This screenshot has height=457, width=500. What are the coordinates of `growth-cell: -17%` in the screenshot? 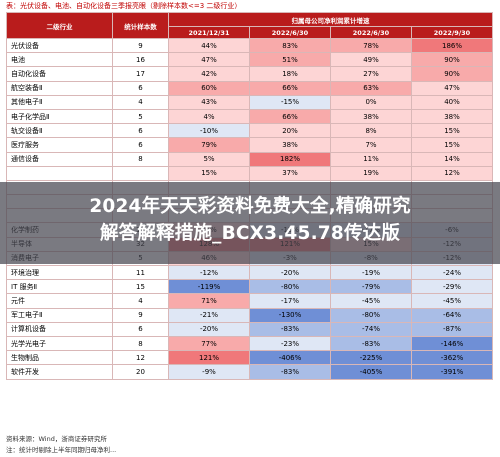 It's located at (290, 301).